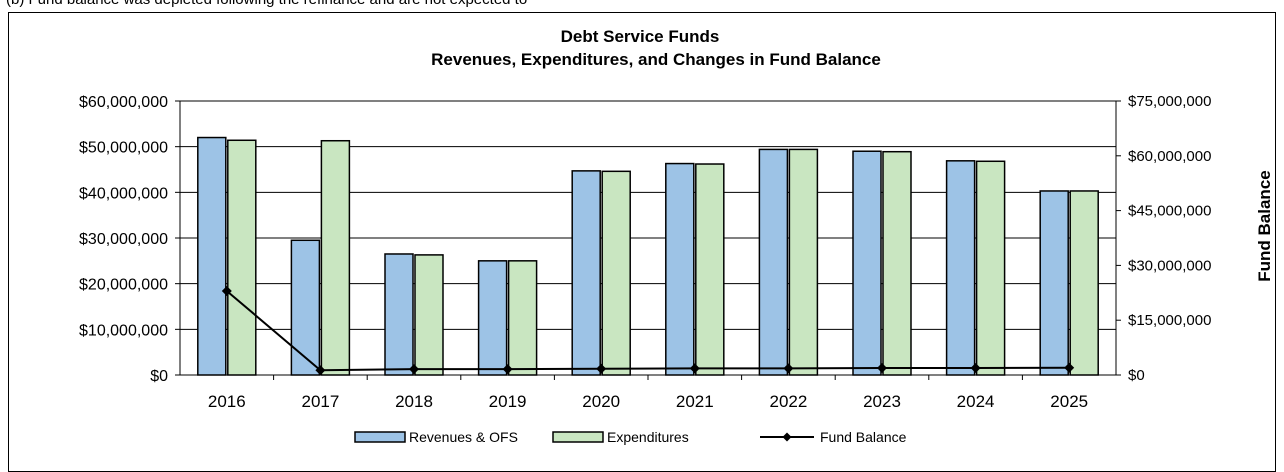  Describe the element at coordinates (882, 401) in the screenshot. I see `x-tick-label: 2023` at that location.